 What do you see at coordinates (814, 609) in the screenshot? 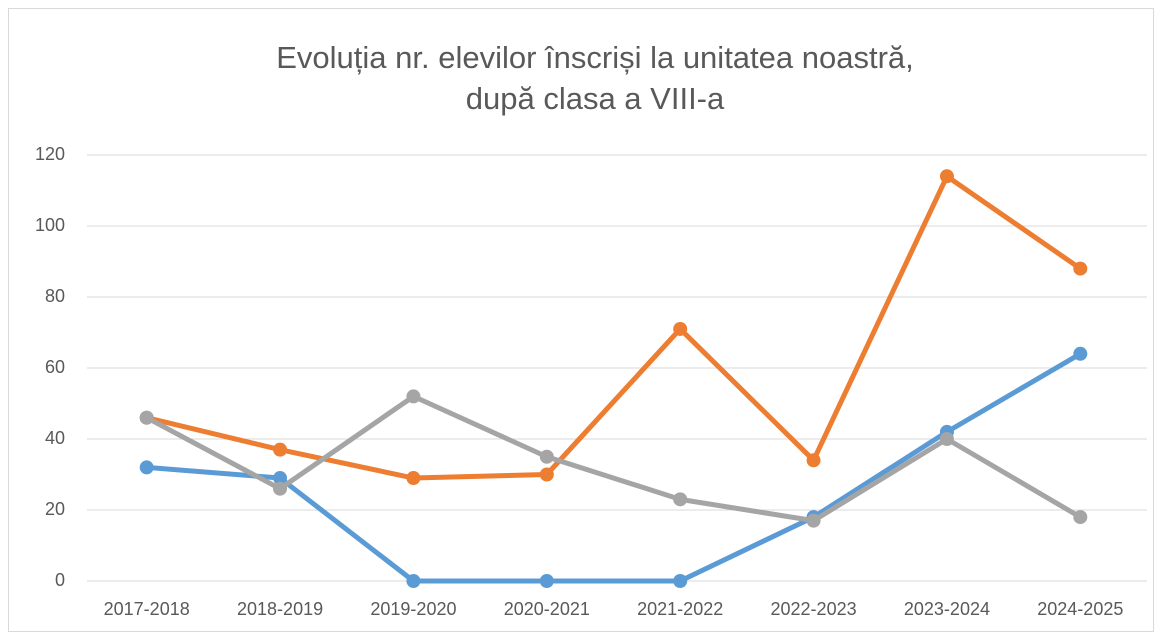
I see `x-tick-label: 2022-2023` at bounding box center [814, 609].